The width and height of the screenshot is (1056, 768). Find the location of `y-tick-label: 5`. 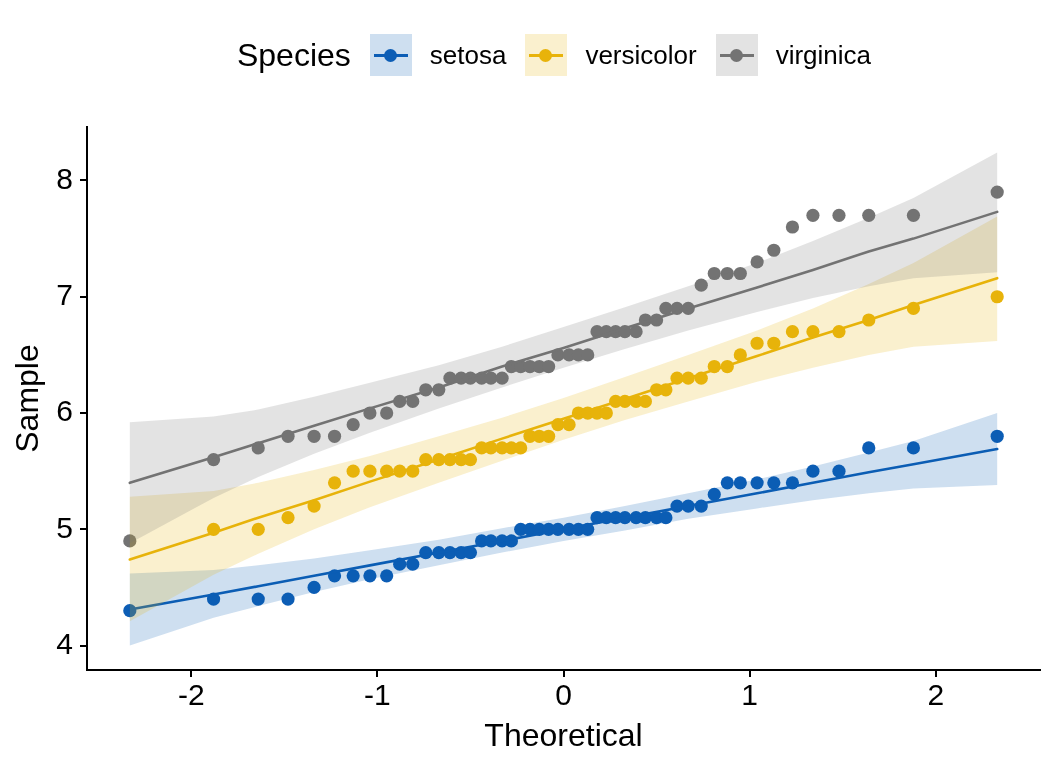

y-tick-label: 5 is located at coordinates (64, 527).